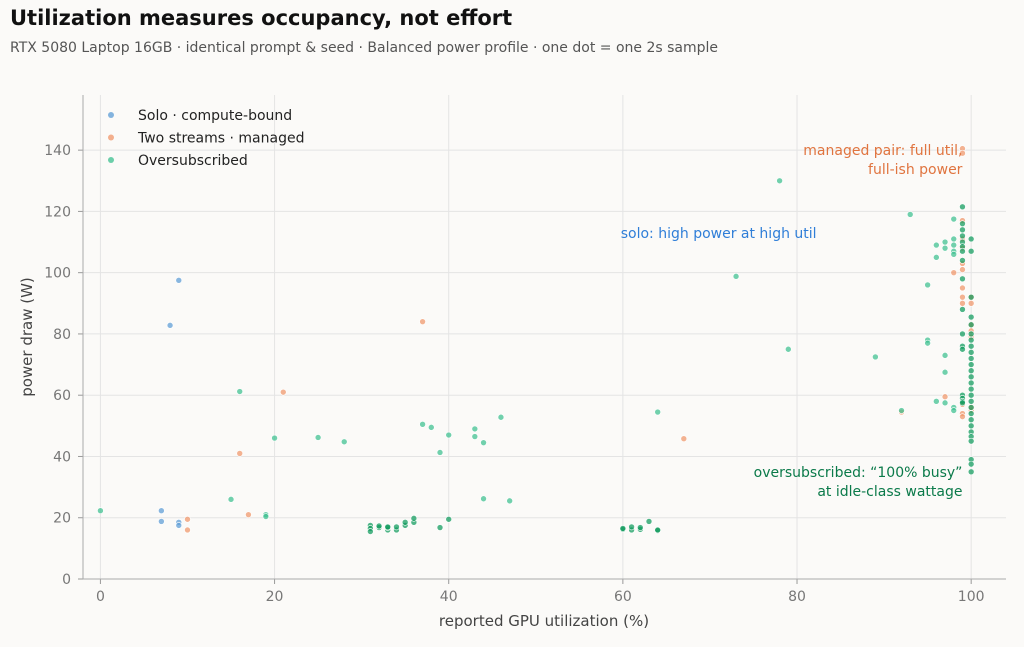 The height and width of the screenshot is (647, 1024). Describe the element at coordinates (275, 597) in the screenshot. I see `x-tick-label: 20` at that location.